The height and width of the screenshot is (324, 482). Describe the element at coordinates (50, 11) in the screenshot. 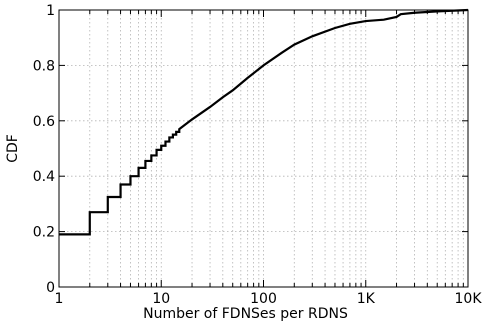

I see `y-tick-label: 1` at that location.